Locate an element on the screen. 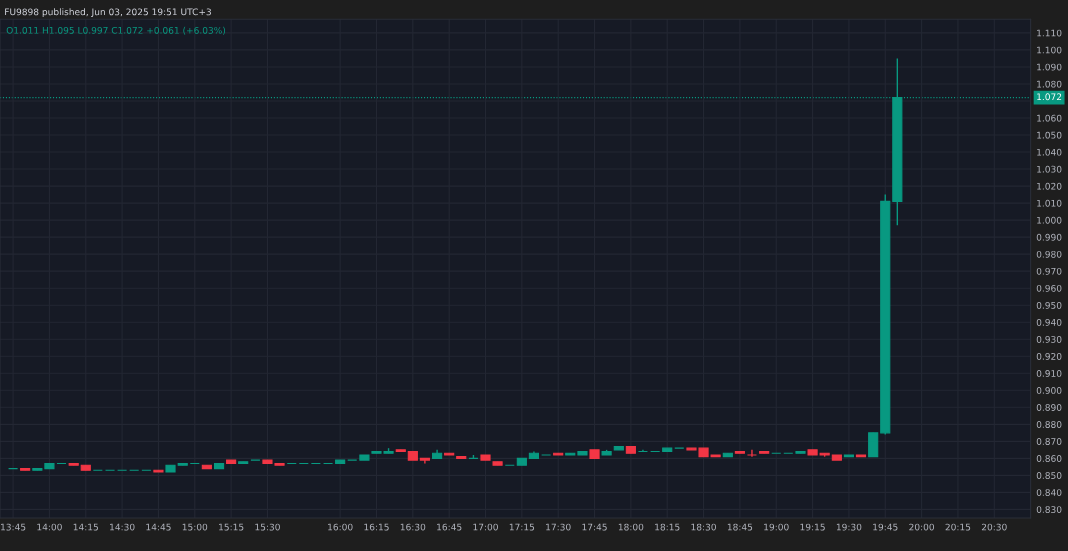 This screenshot has width=1068, height=551. x-tick-label: 20:15 is located at coordinates (958, 527).